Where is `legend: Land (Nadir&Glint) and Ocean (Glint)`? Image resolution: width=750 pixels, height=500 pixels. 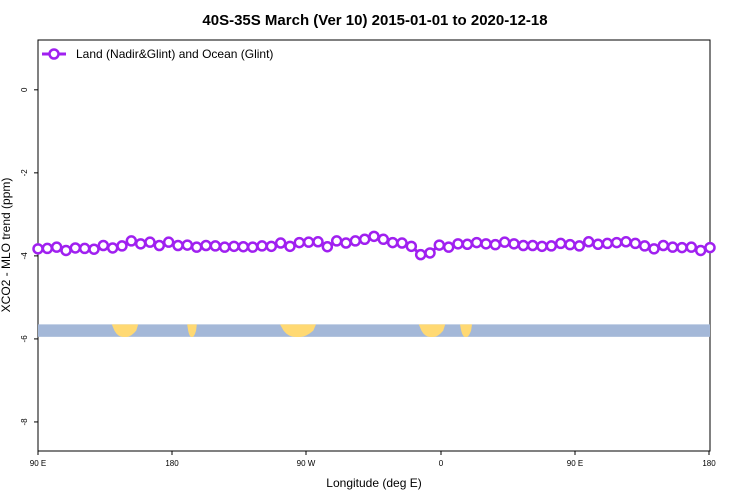 legend: Land (Nadir&Glint) and Ocean (Glint) is located at coordinates (157, 54).